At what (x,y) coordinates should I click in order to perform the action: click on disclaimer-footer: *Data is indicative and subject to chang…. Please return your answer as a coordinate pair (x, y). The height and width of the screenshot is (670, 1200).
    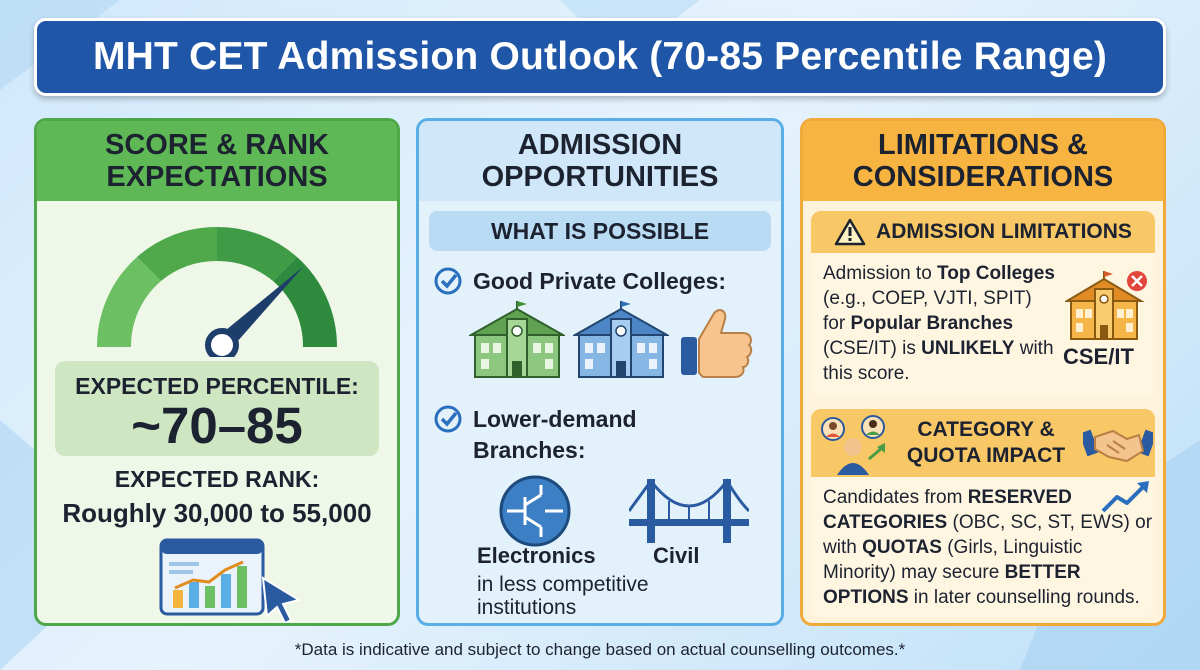
    Looking at the image, I should click on (600, 649).